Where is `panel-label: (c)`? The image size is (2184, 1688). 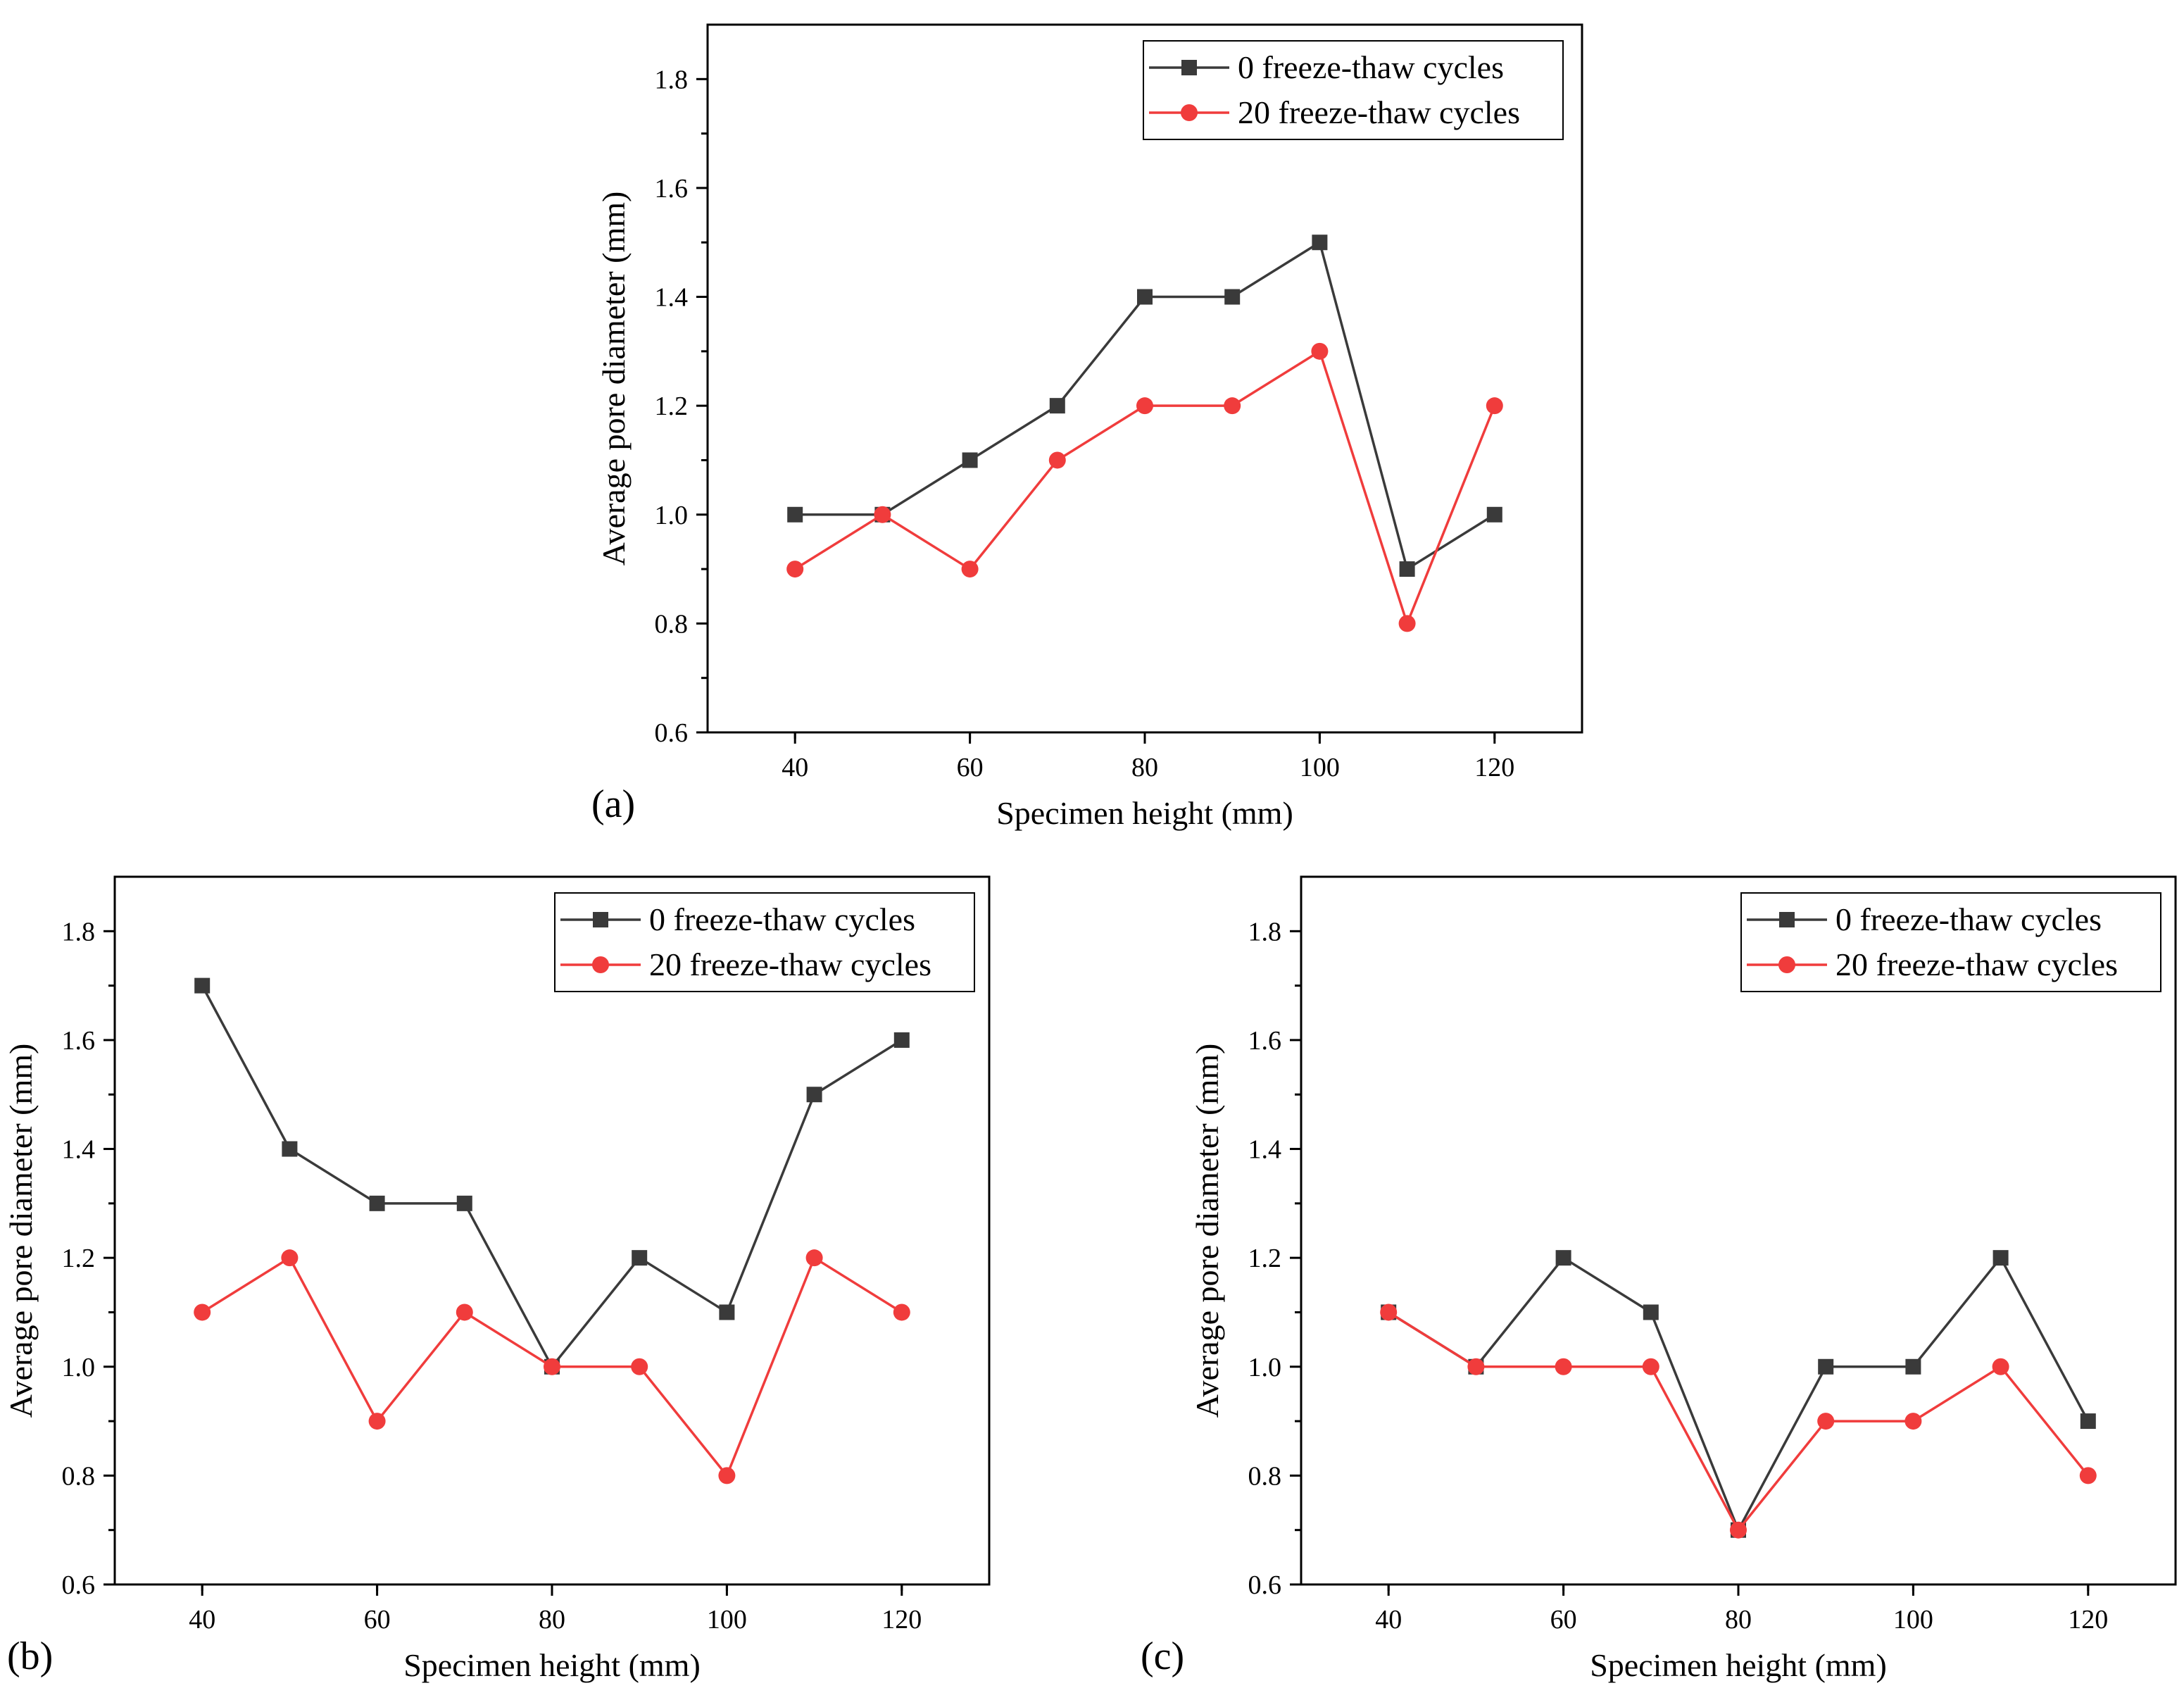
panel-label: (c) is located at coordinates (1162, 1656).